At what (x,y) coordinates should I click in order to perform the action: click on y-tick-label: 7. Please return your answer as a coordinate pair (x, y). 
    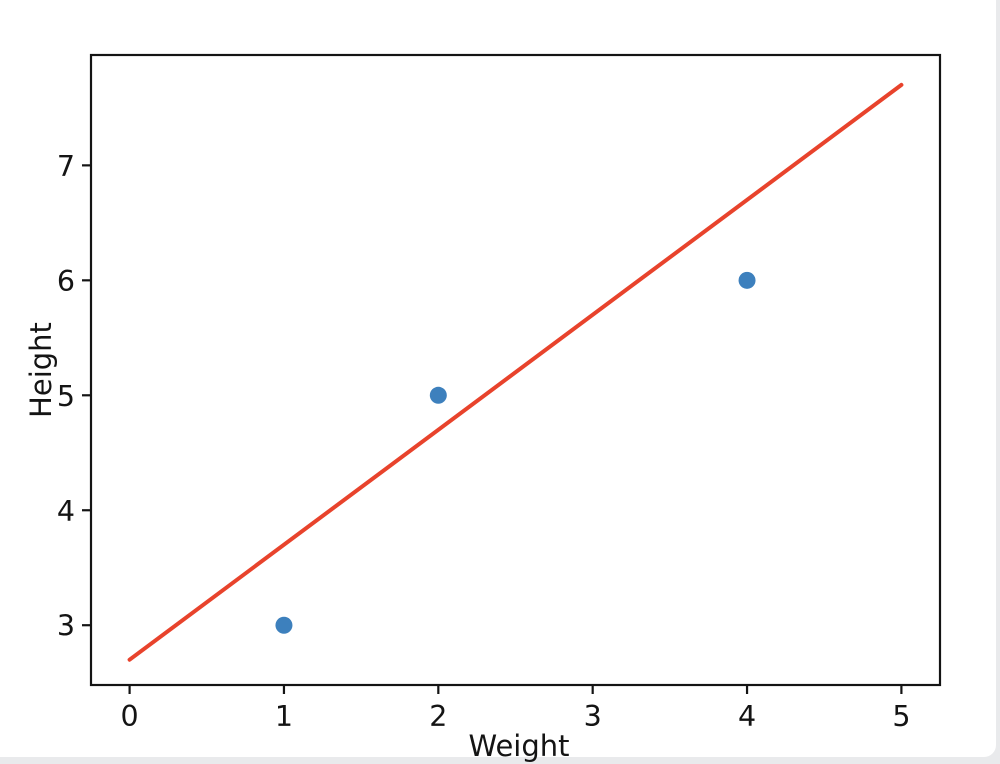
    Looking at the image, I should click on (66, 166).